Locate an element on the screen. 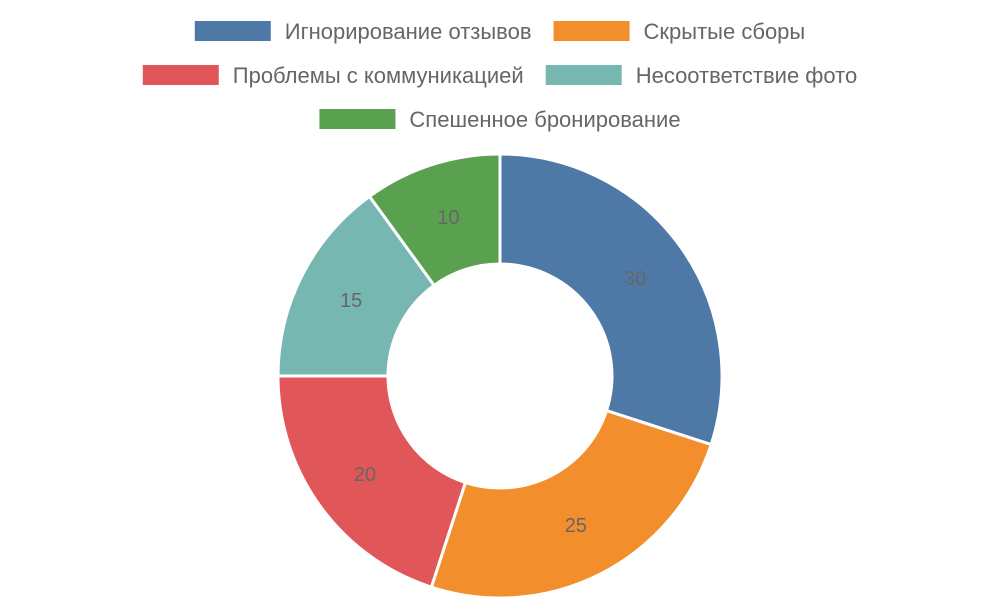 The image size is (1000, 600). legend-label: Спешенное бронирование is located at coordinates (544, 119).